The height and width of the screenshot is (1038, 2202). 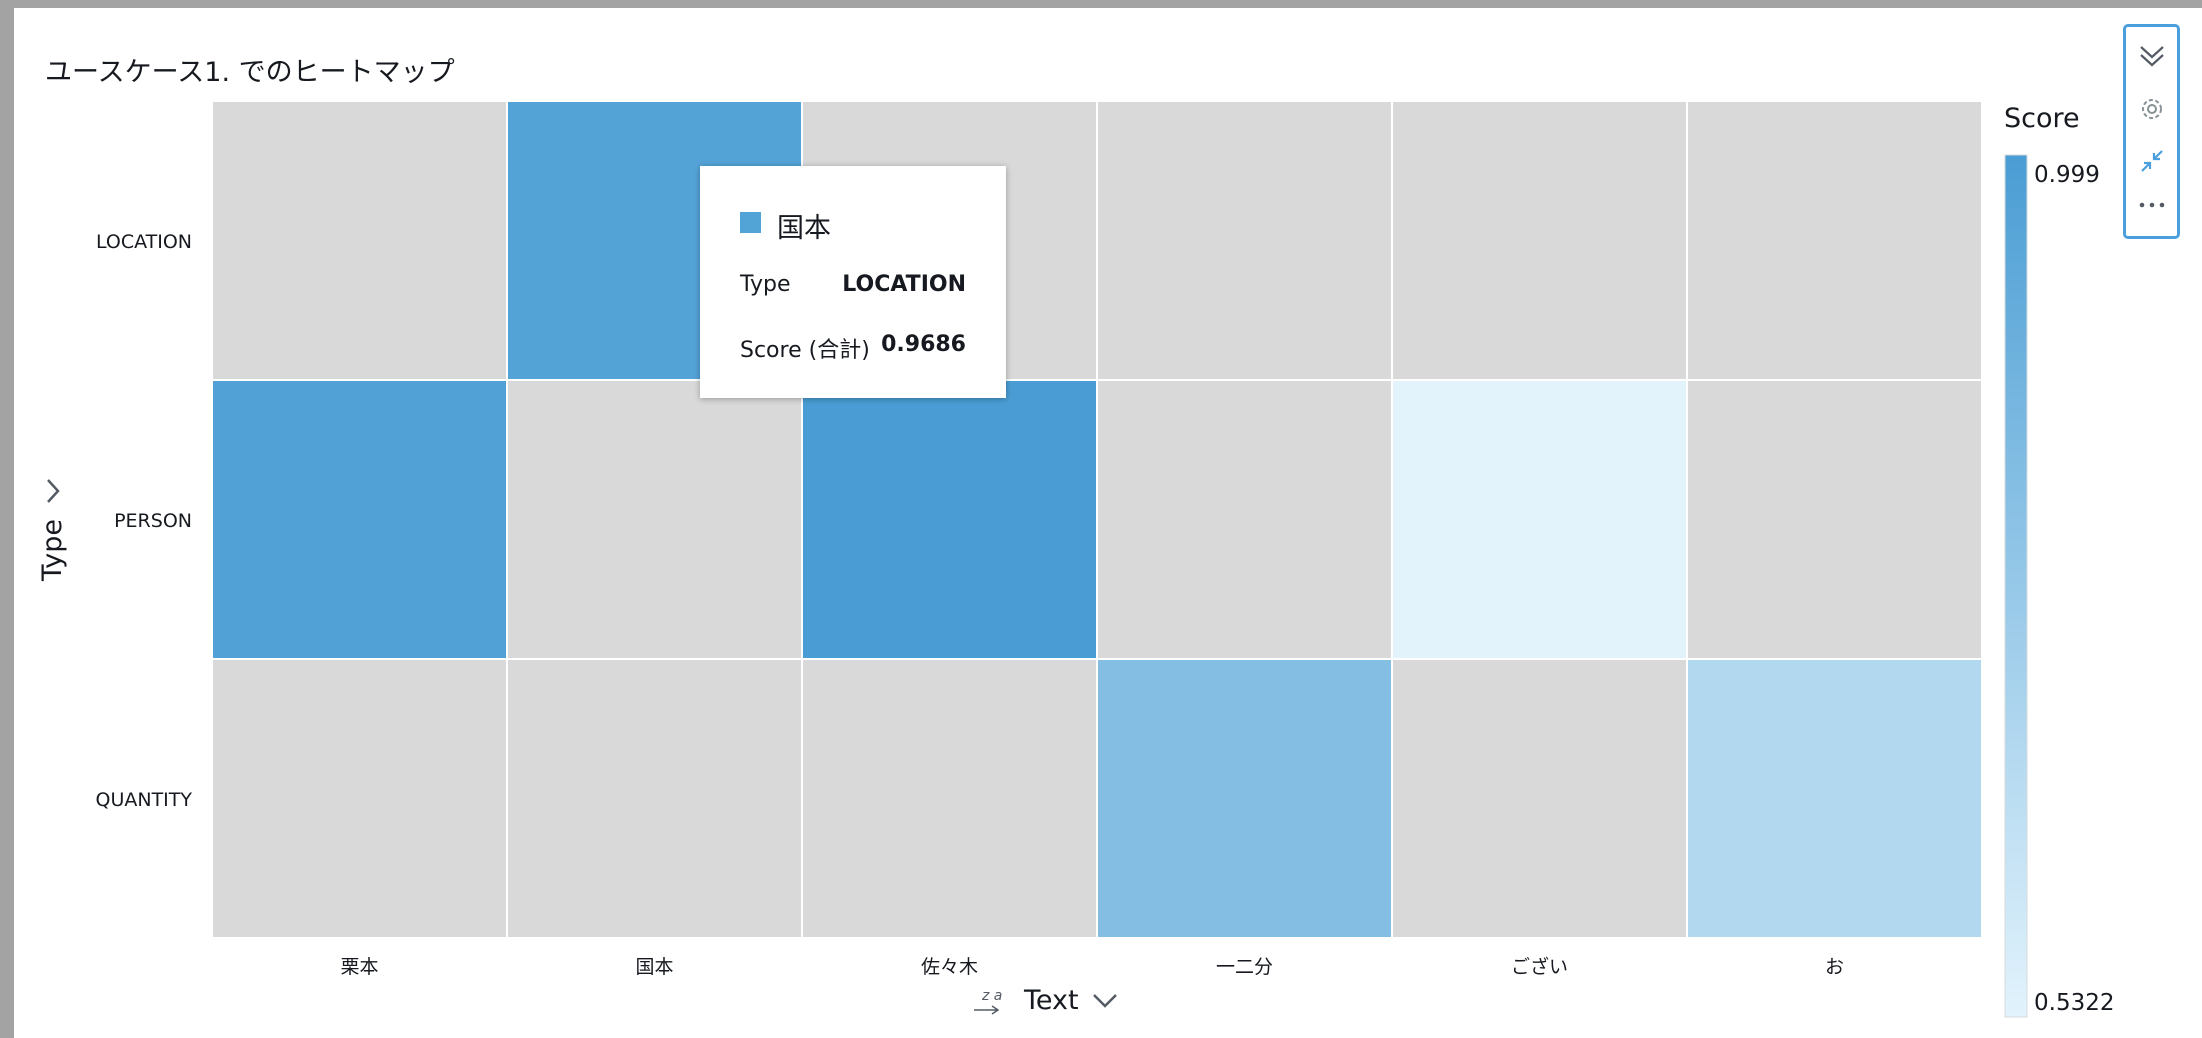 I want to click on svg-text: z a, so click(x=991, y=996).